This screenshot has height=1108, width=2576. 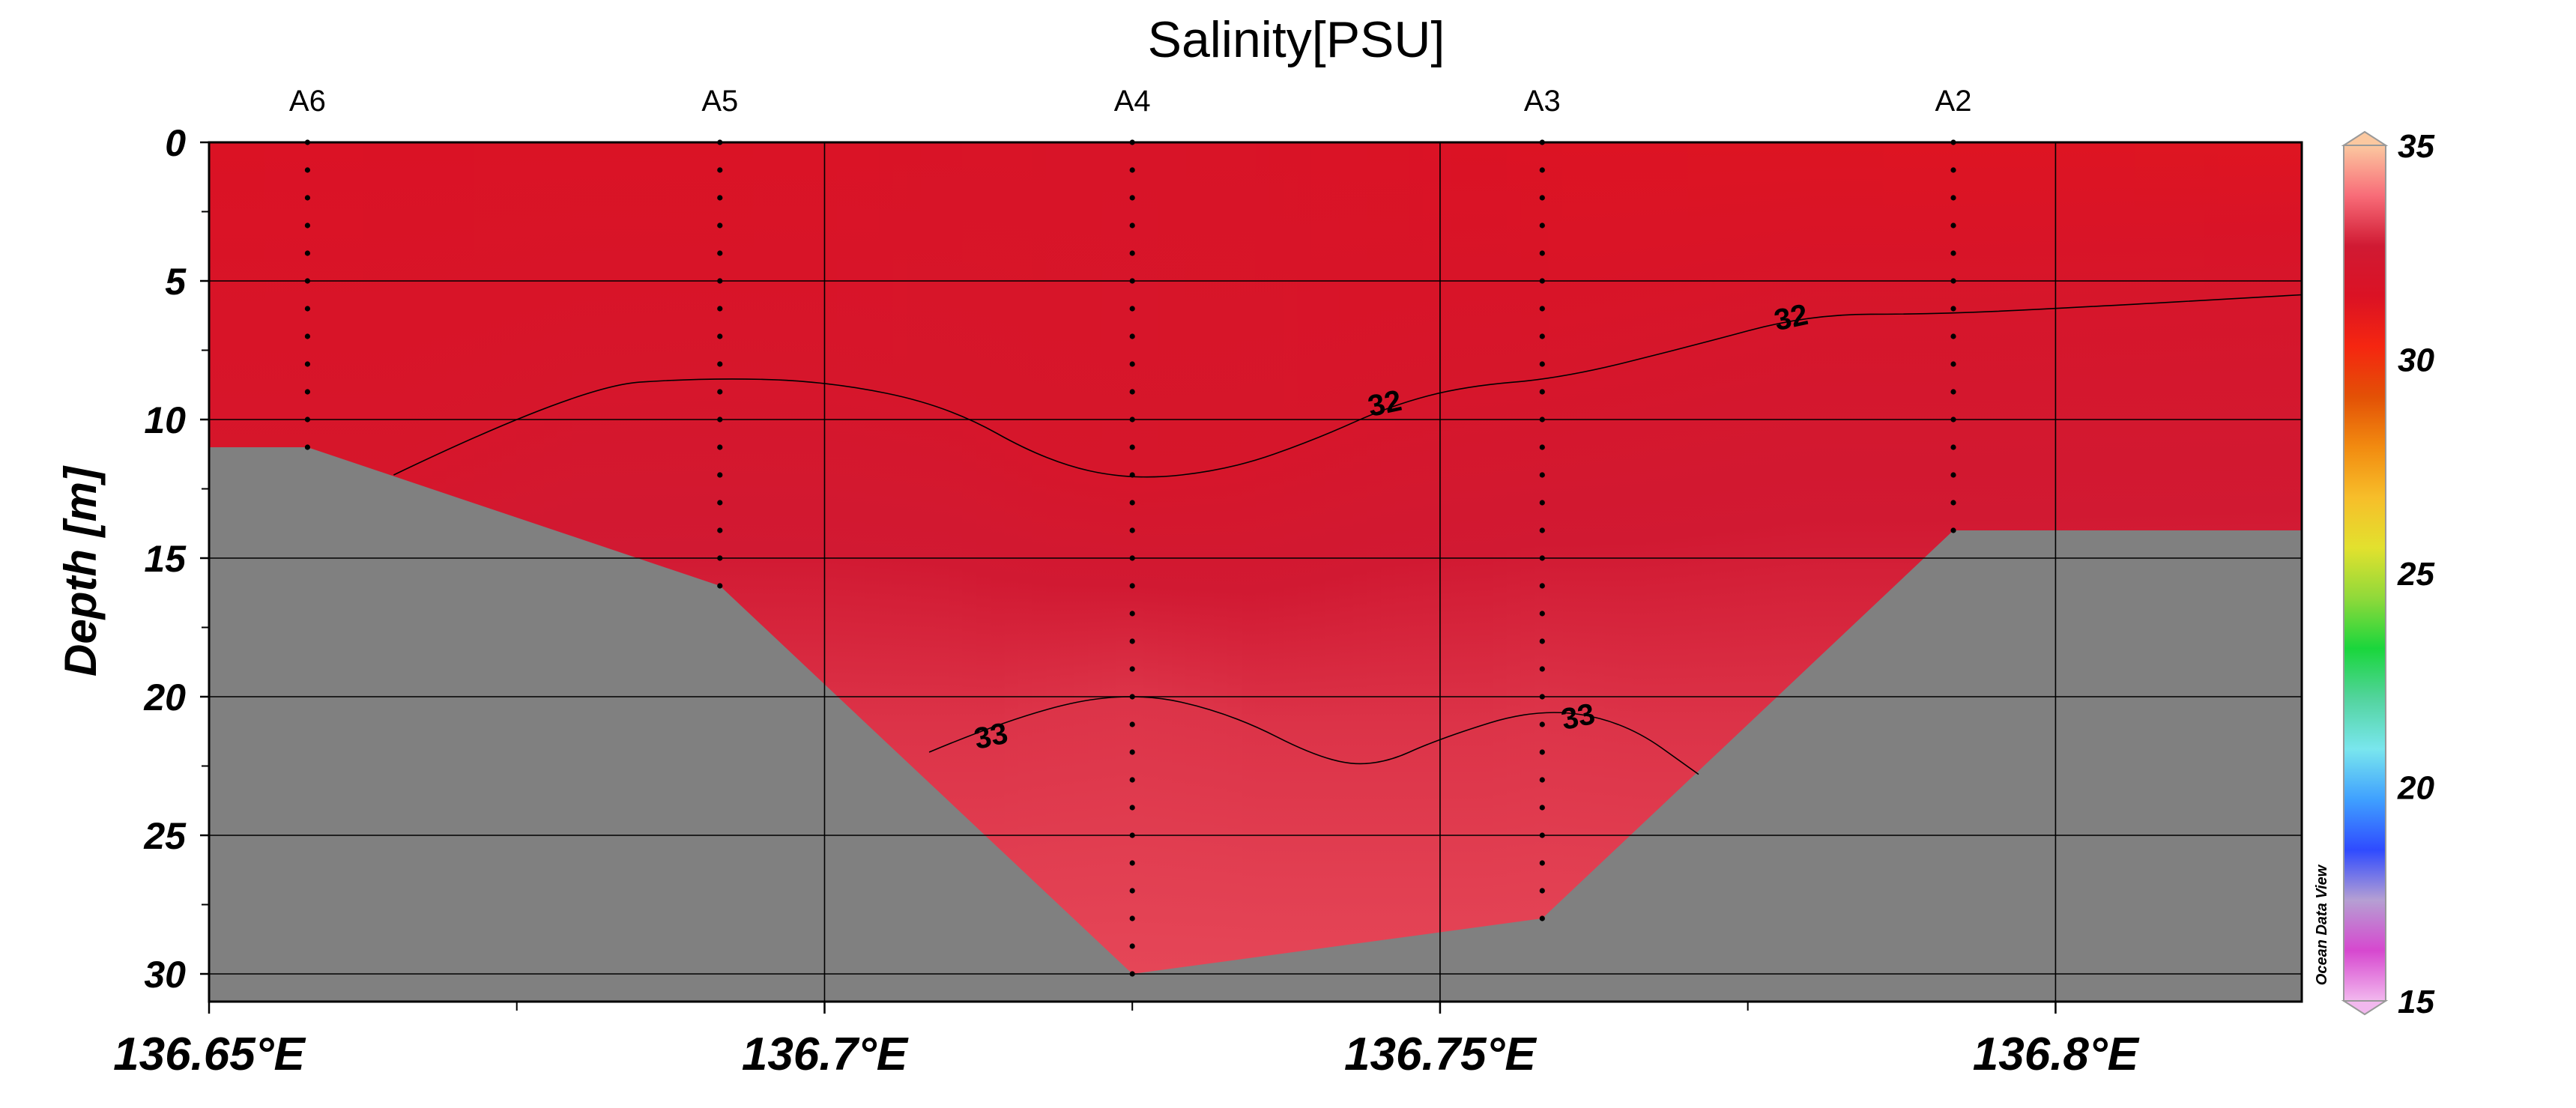 What do you see at coordinates (1296, 39) in the screenshot?
I see `chart-title: Salinity[PSU]` at bounding box center [1296, 39].